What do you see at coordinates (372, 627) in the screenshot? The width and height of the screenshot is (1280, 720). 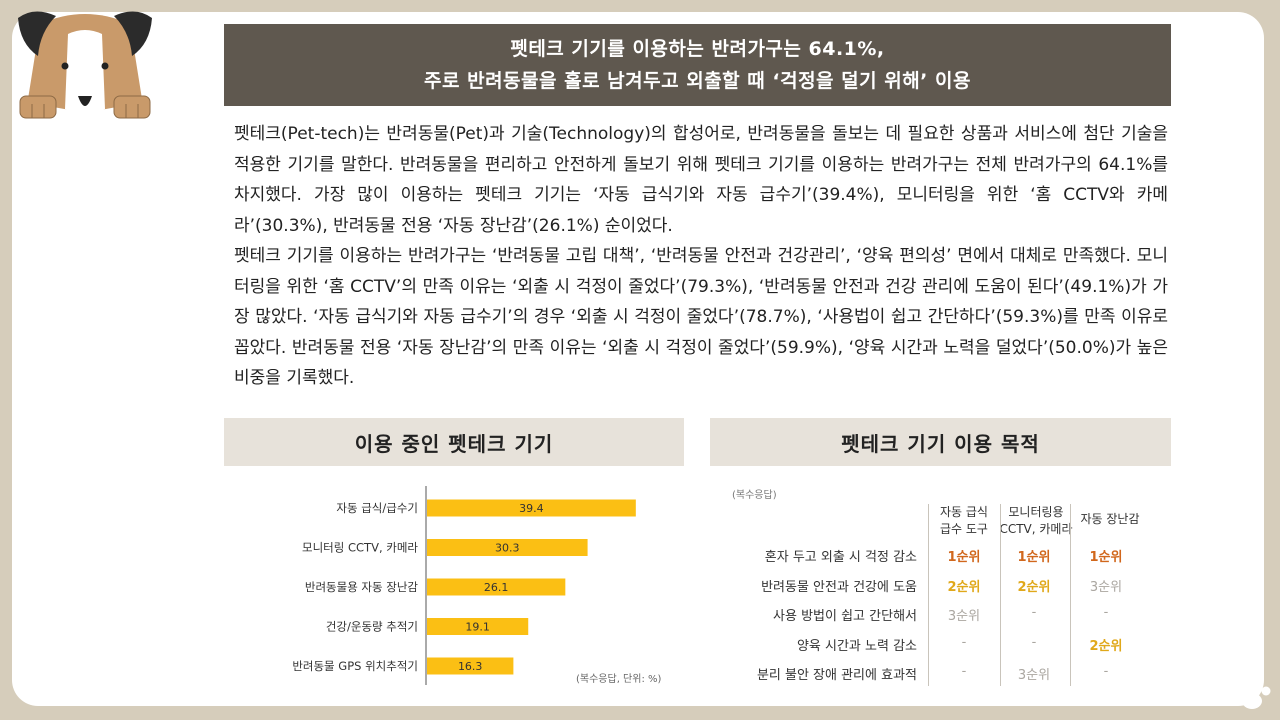 I see `category-label: 건강/운동량 추적기` at bounding box center [372, 627].